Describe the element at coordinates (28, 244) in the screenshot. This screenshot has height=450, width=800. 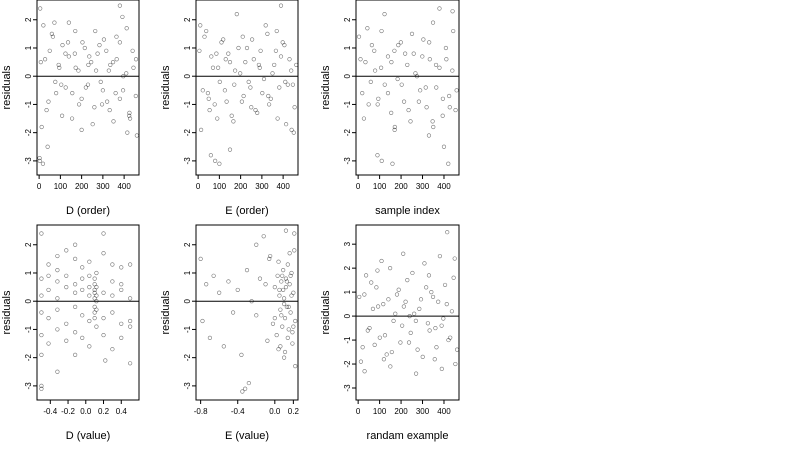
I see `y-tick-label: 2` at that location.